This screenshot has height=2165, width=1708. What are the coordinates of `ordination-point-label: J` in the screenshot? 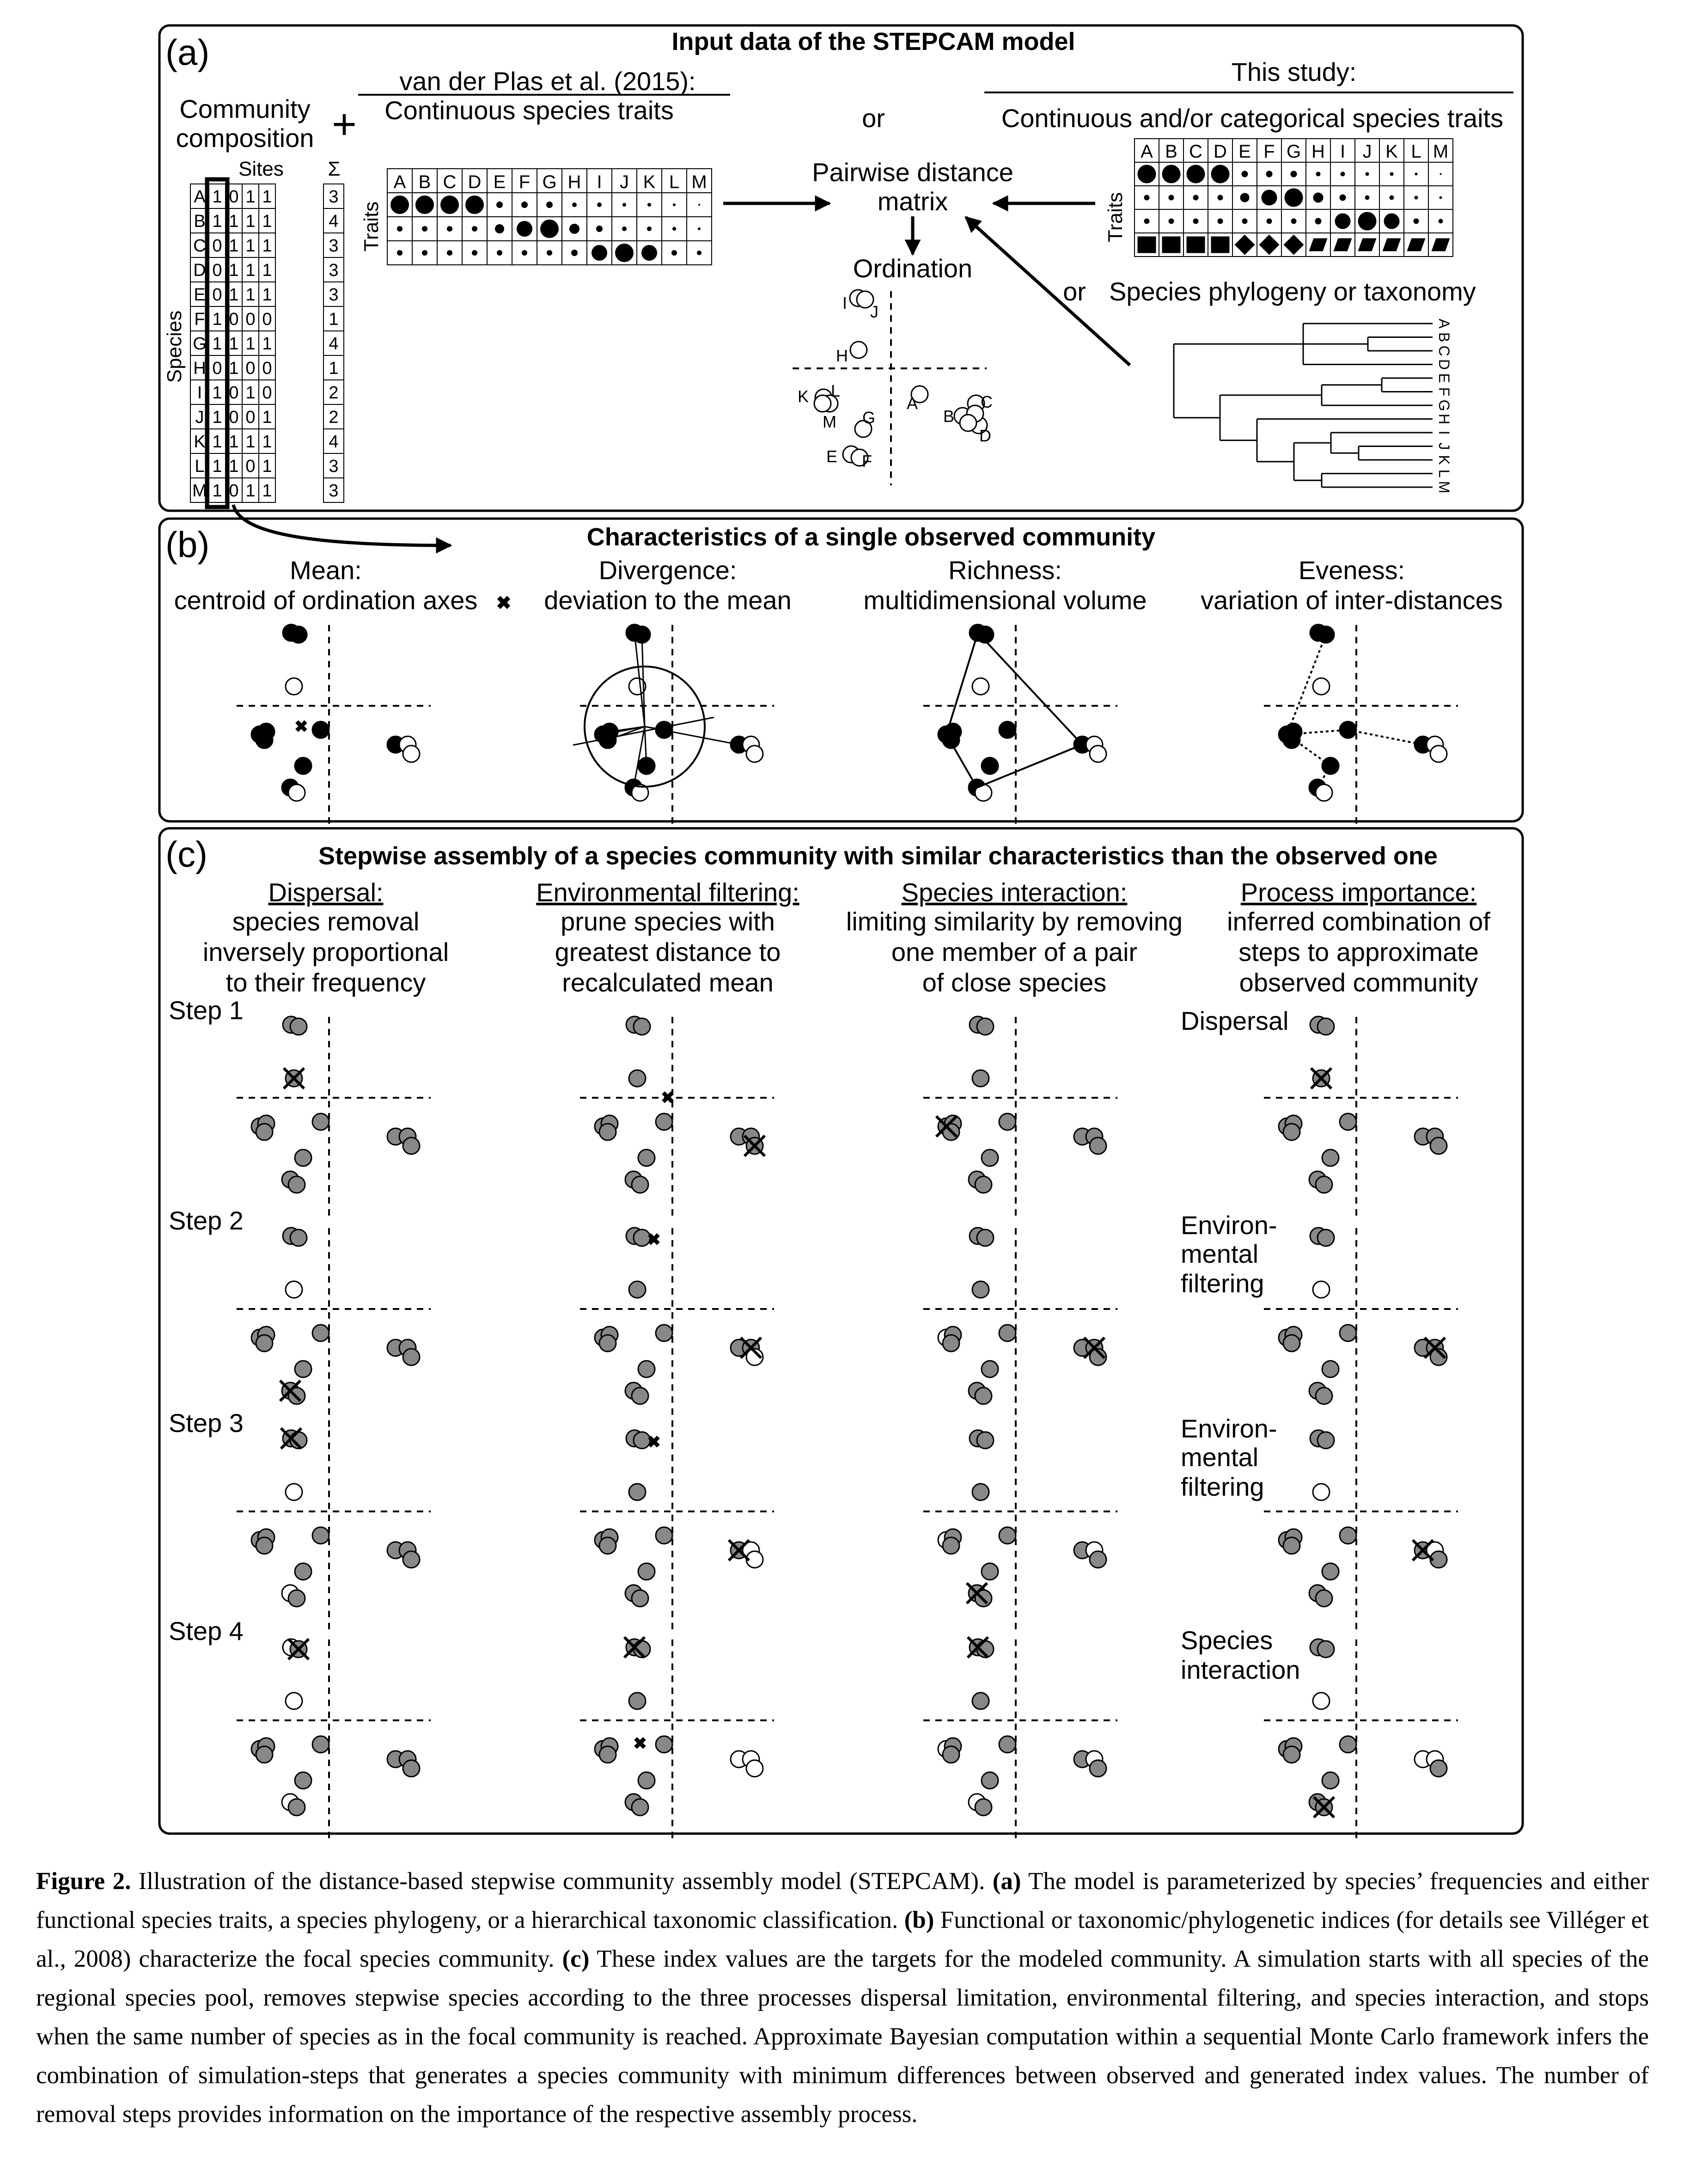 It's located at (874, 311).